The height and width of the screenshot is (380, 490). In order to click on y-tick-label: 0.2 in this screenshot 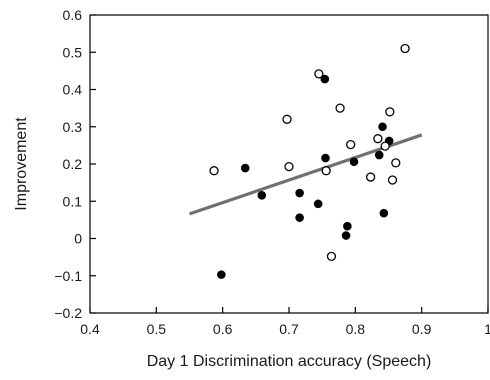, I will do `click(73, 164)`.